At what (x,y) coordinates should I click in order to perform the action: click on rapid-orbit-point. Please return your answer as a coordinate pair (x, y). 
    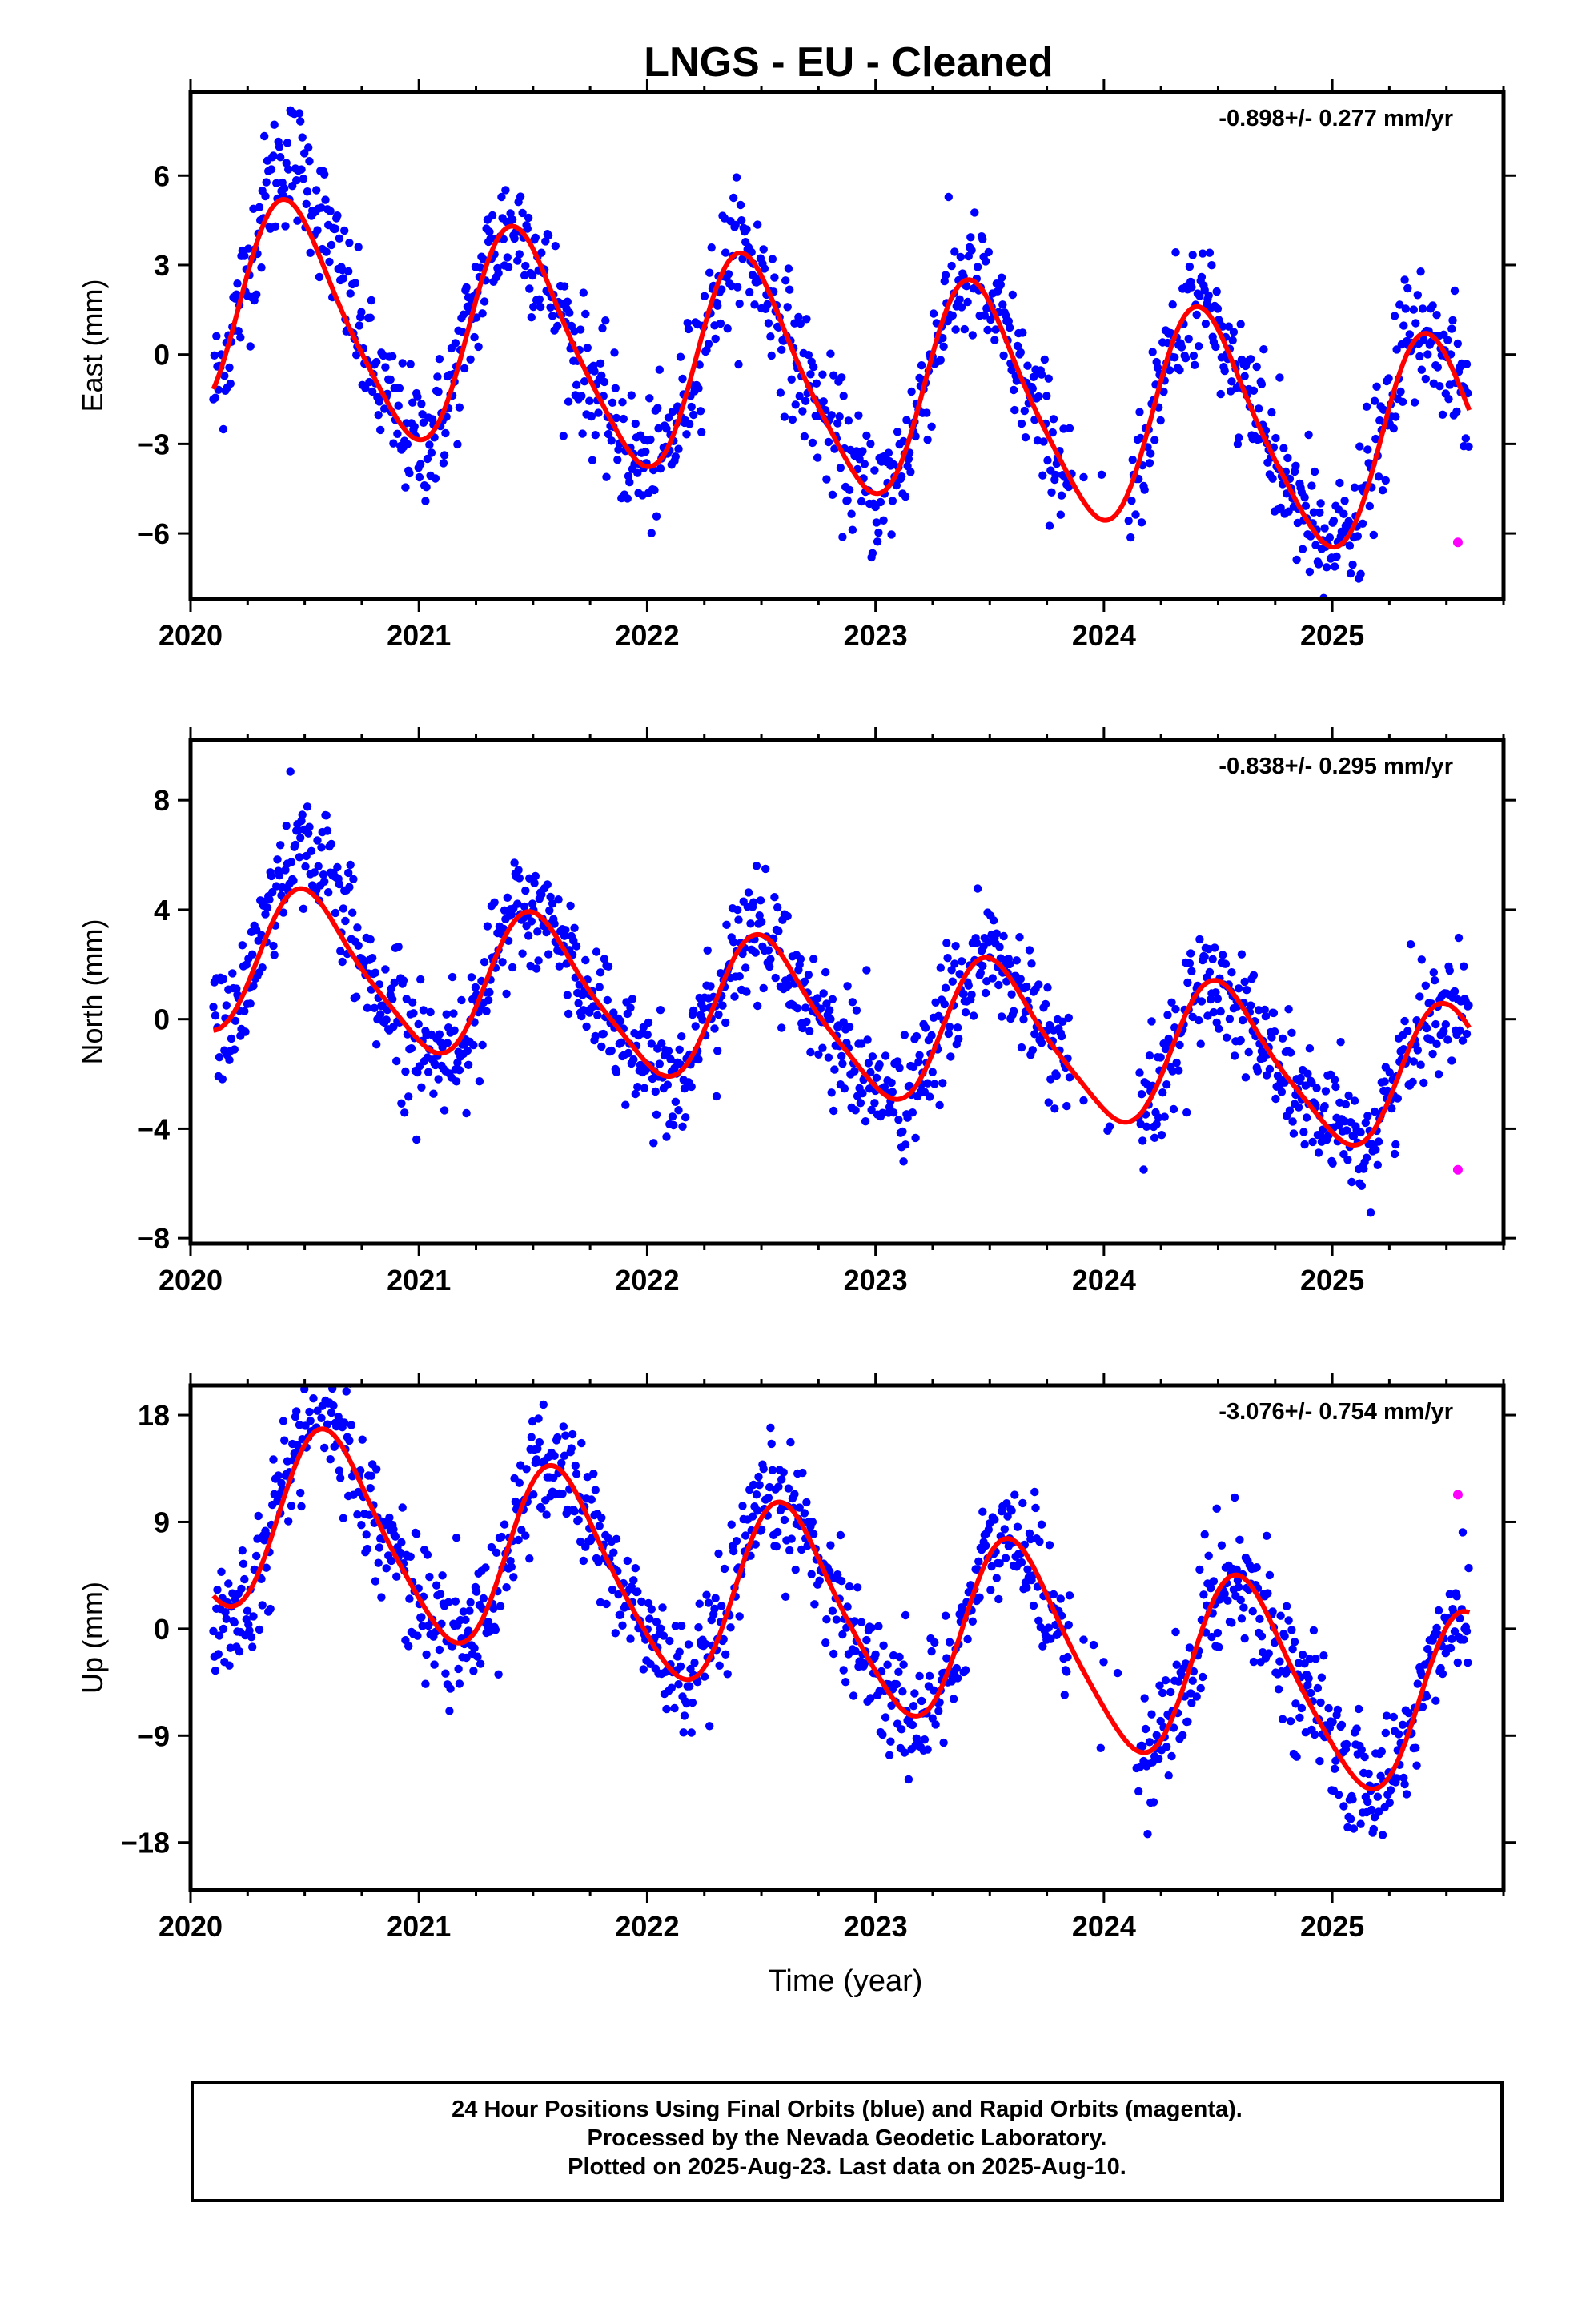
    Looking at the image, I should click on (1458, 1169).